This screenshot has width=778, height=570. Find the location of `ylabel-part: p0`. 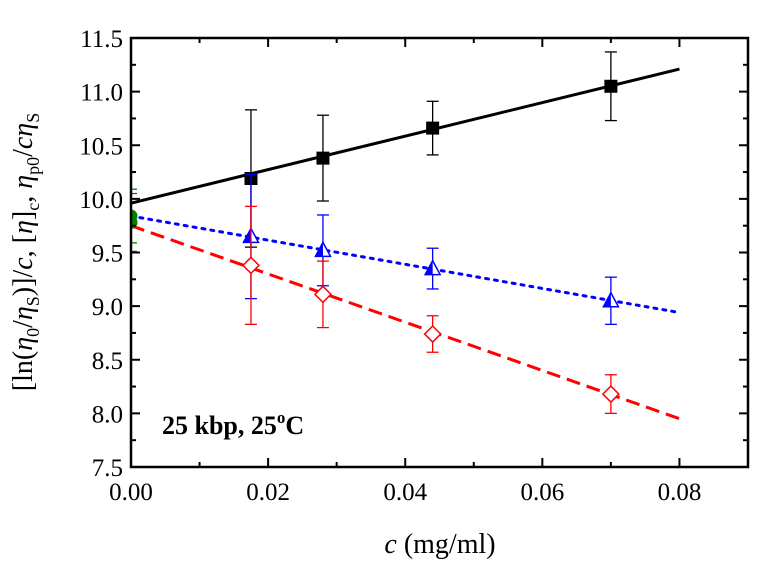

ylabel-part: p0 is located at coordinates (33, 166).